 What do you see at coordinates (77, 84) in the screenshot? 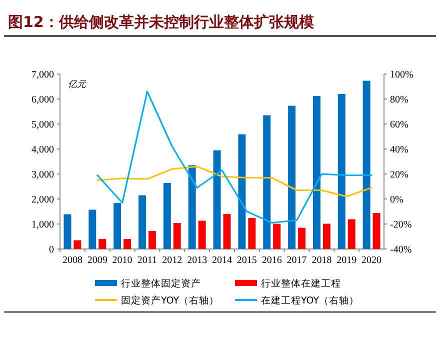
I see `y-axis-title: 亿元` at bounding box center [77, 84].